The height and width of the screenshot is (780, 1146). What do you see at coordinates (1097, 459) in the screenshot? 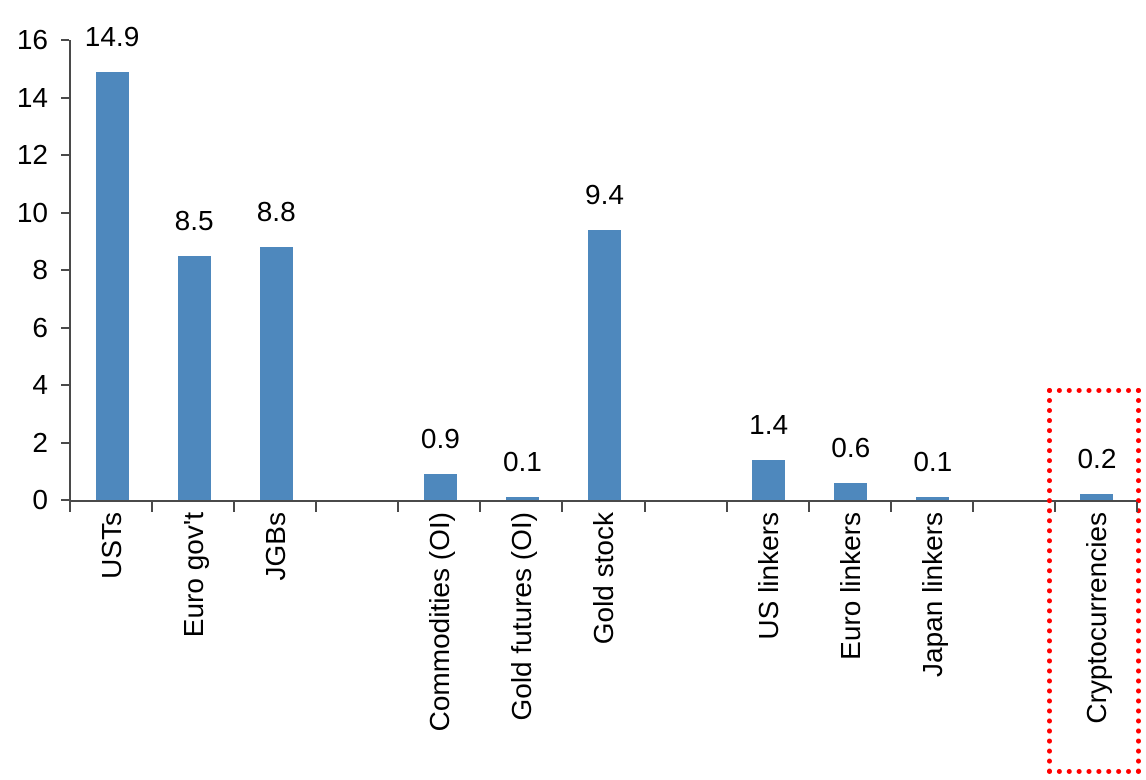
I see `bar-value-label: 0.2` at bounding box center [1097, 459].